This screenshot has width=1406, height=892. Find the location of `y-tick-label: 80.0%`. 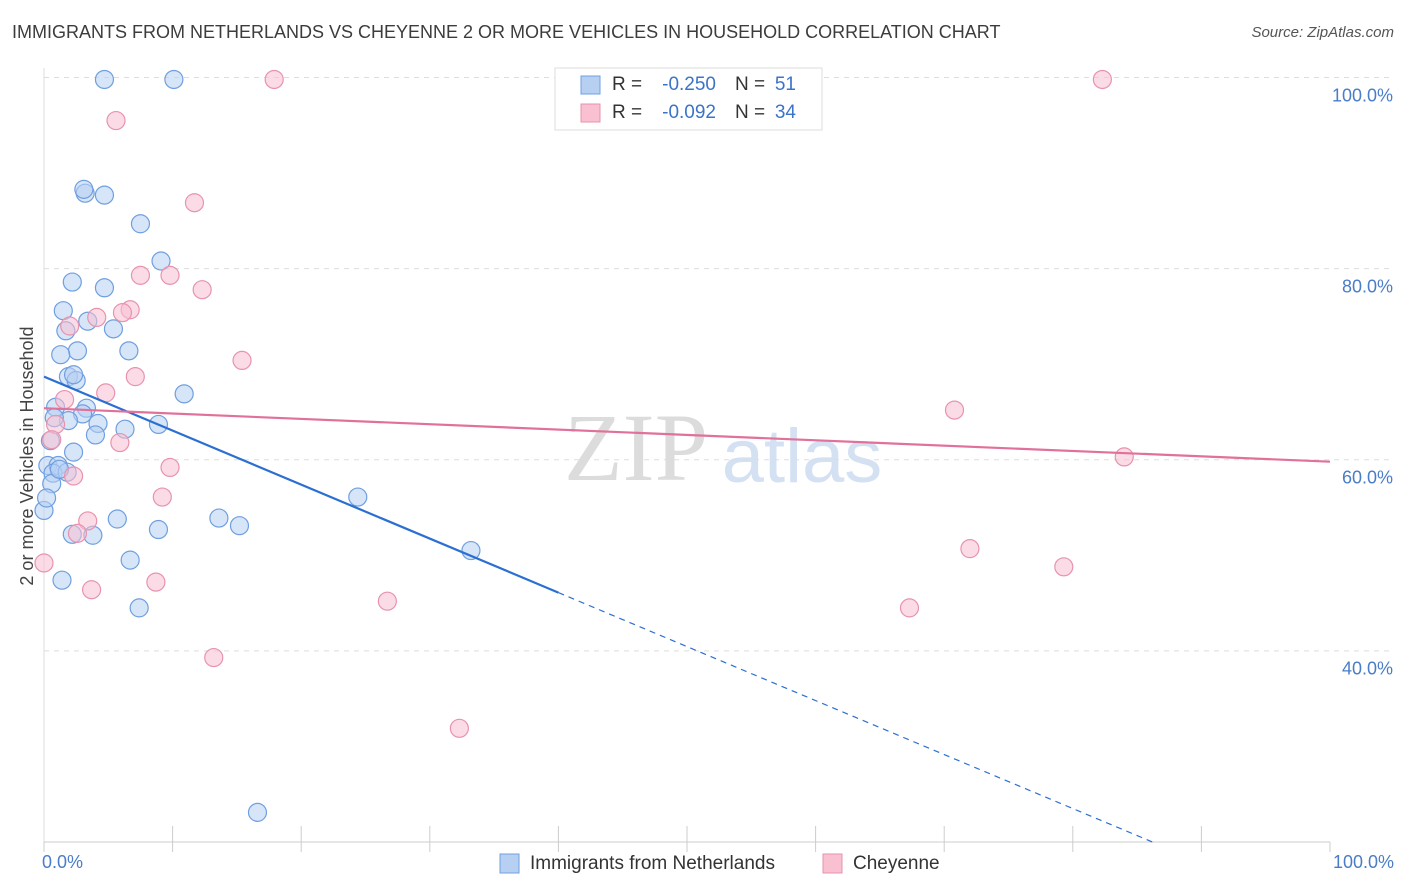

y-tick-label: 80.0% is located at coordinates (1367, 286).